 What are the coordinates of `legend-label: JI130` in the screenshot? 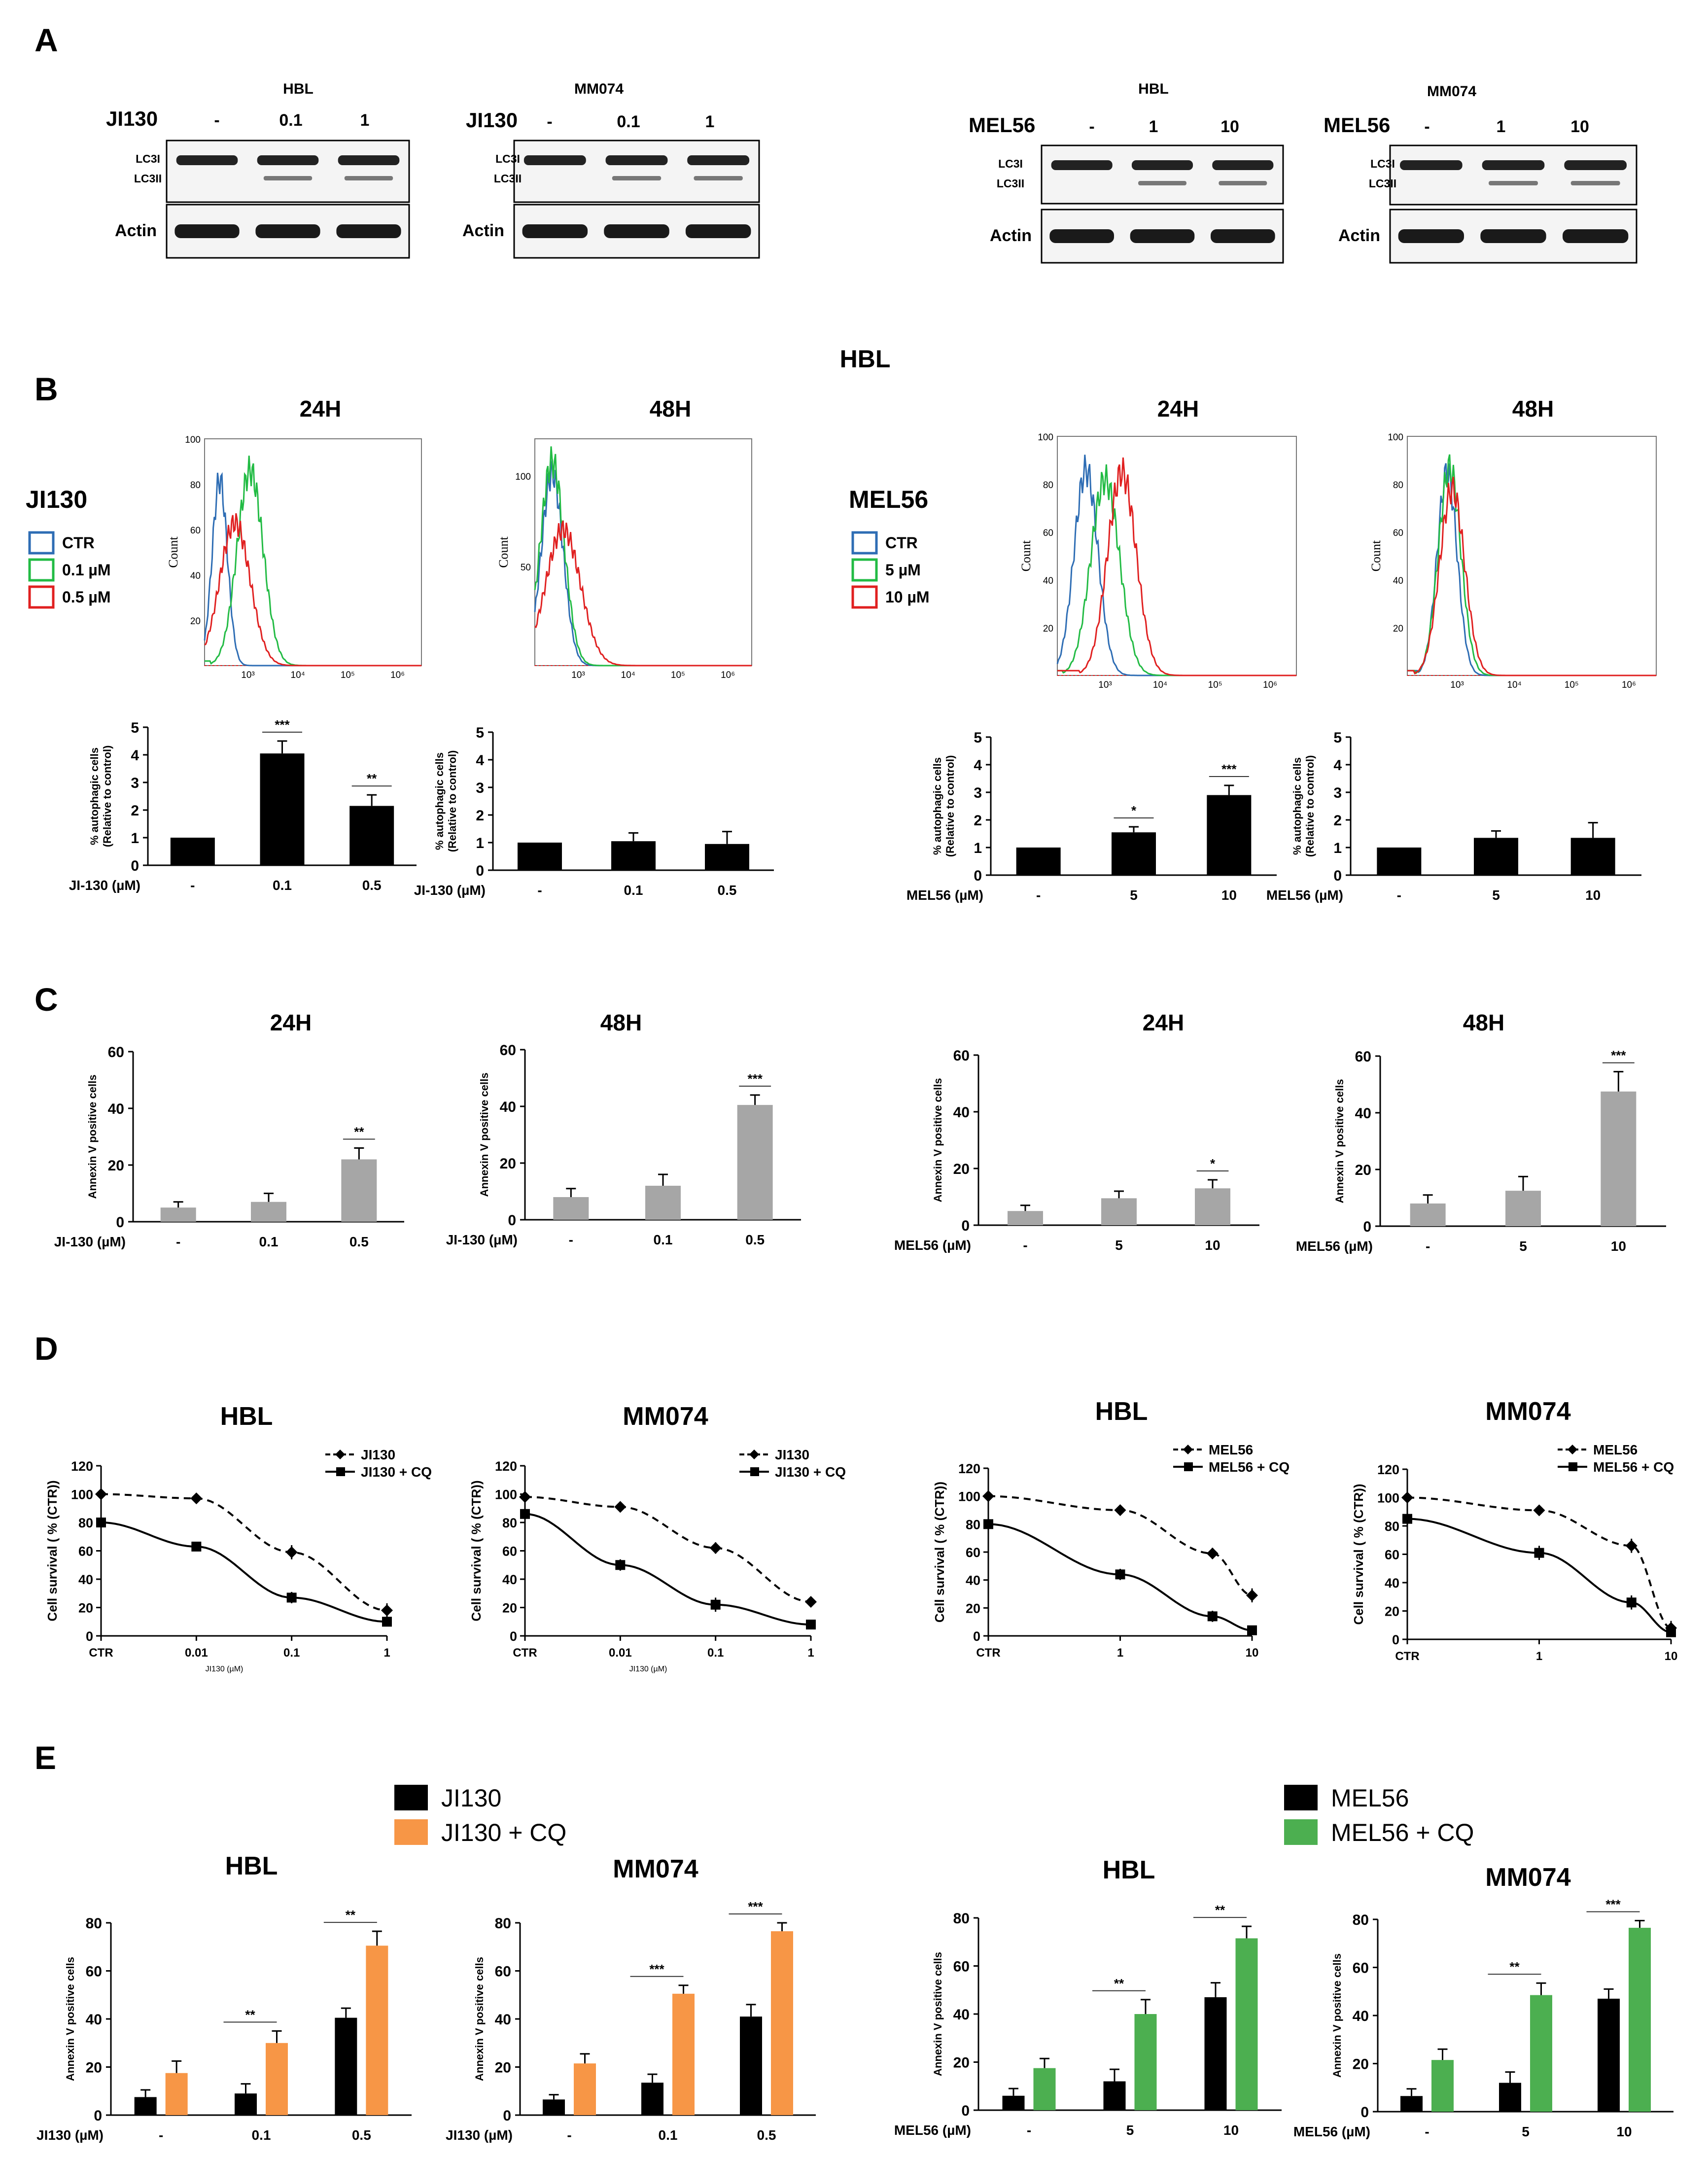 It's located at (378, 1454).